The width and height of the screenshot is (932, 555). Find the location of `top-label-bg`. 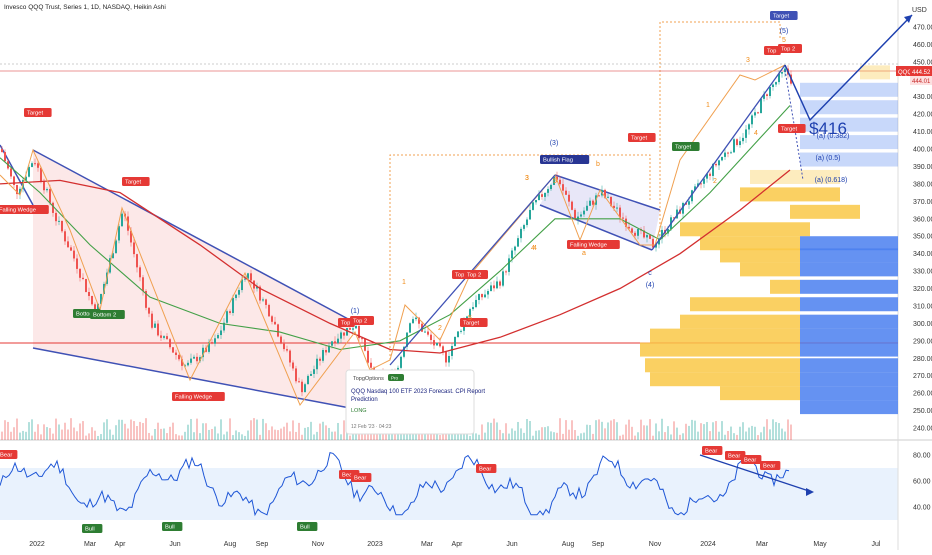

top-label-bg is located at coordinates (772, 50).